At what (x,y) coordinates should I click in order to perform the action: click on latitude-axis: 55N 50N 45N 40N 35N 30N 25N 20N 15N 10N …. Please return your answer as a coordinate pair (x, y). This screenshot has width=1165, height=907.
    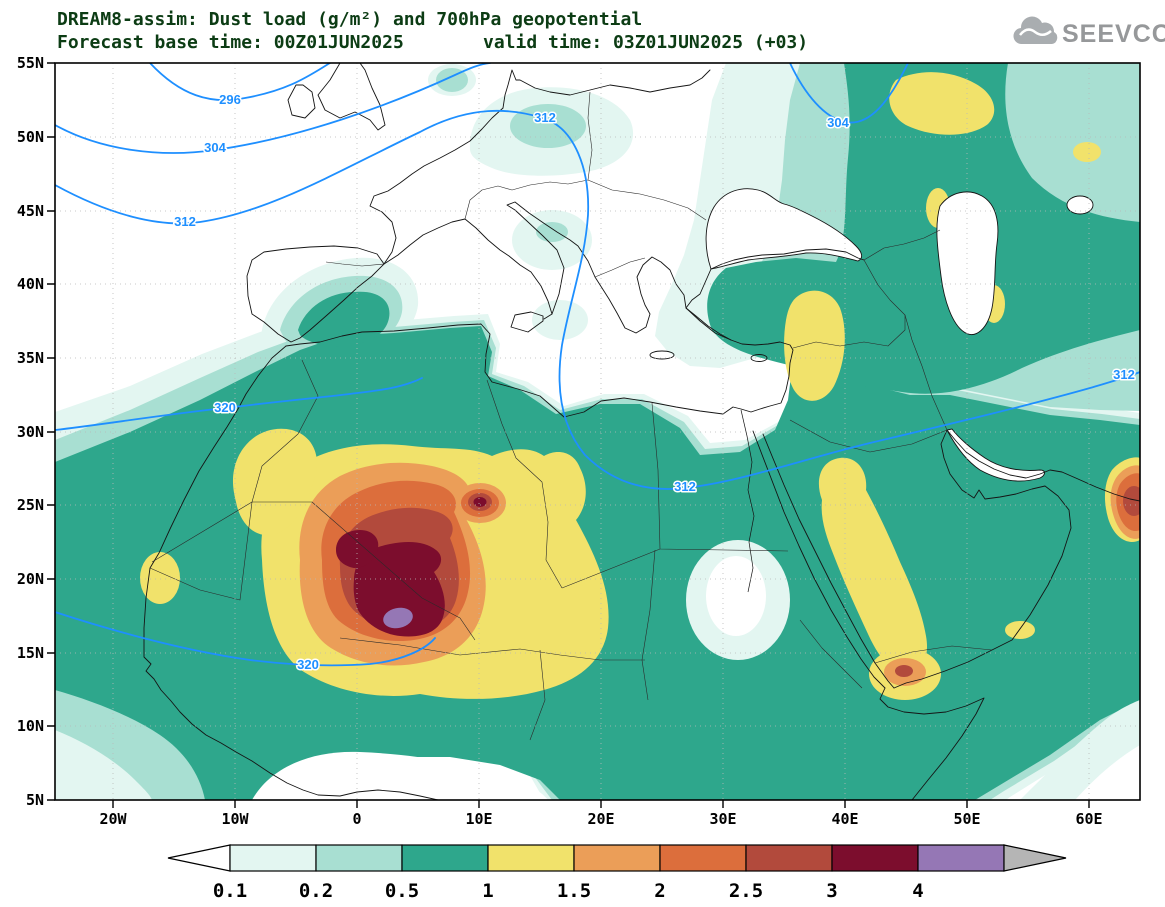
    Looking at the image, I should click on (30, 431).